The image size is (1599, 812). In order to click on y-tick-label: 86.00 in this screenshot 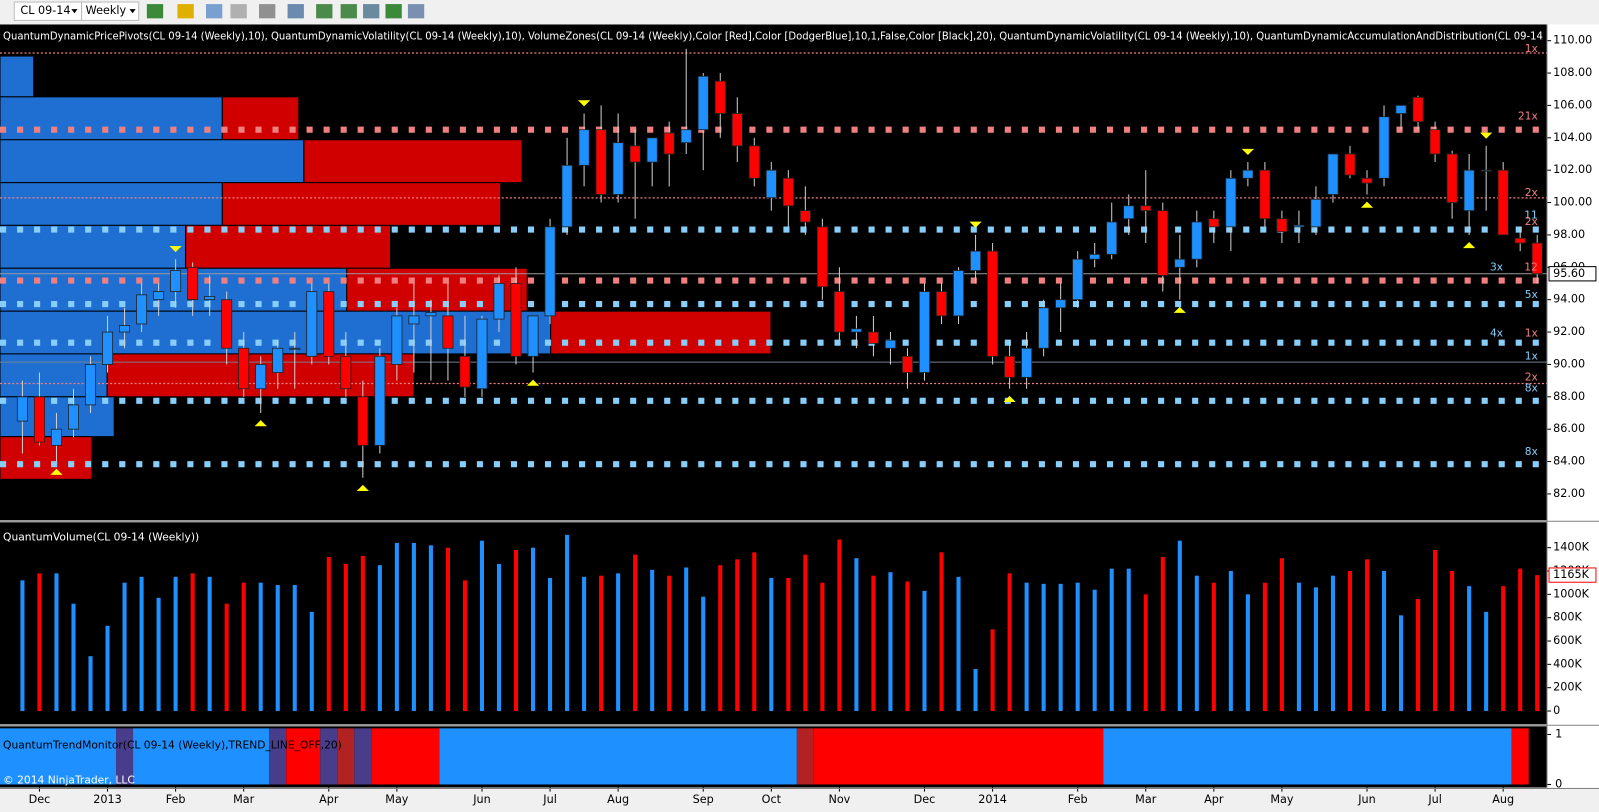, I will do `click(1569, 428)`.